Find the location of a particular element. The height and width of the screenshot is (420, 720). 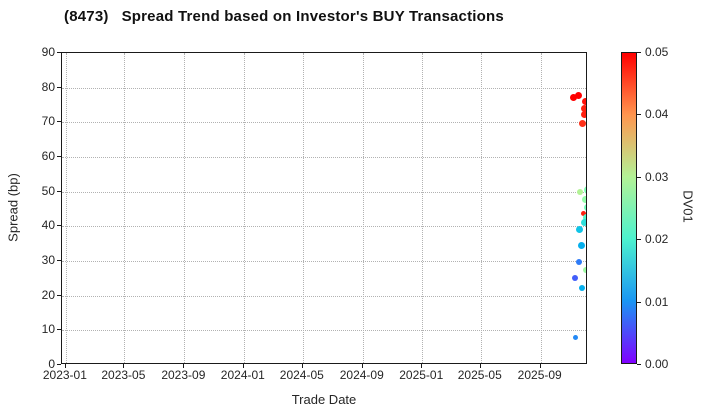

x-tick-label: 2024-09 is located at coordinates (361, 375).